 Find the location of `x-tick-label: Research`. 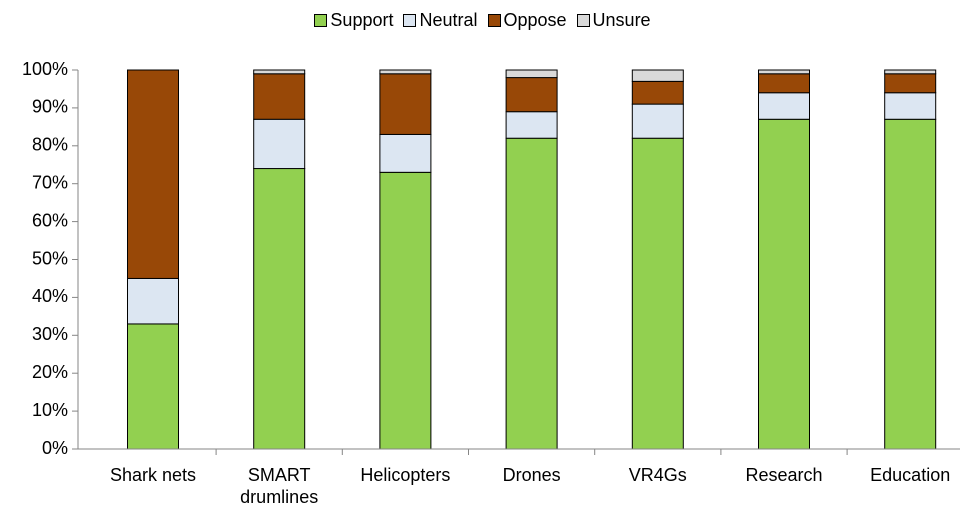

x-tick-label: Research is located at coordinates (784, 475).